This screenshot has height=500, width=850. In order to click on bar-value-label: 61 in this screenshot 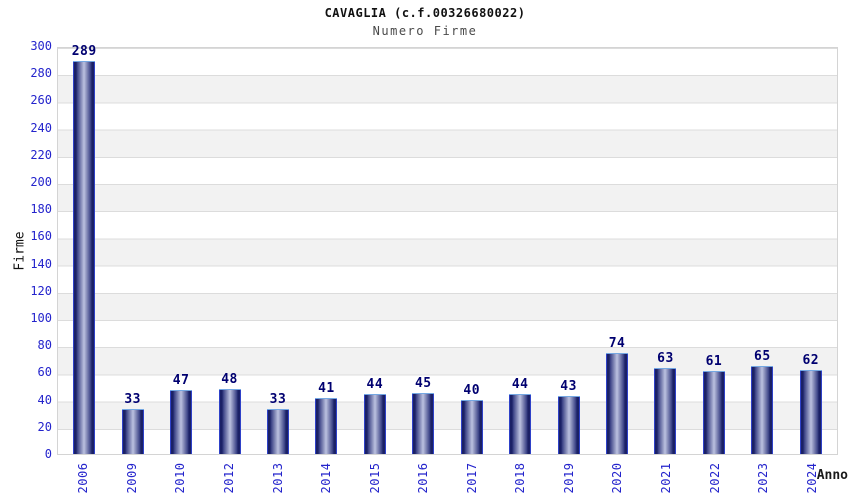, I will do `click(714, 362)`.